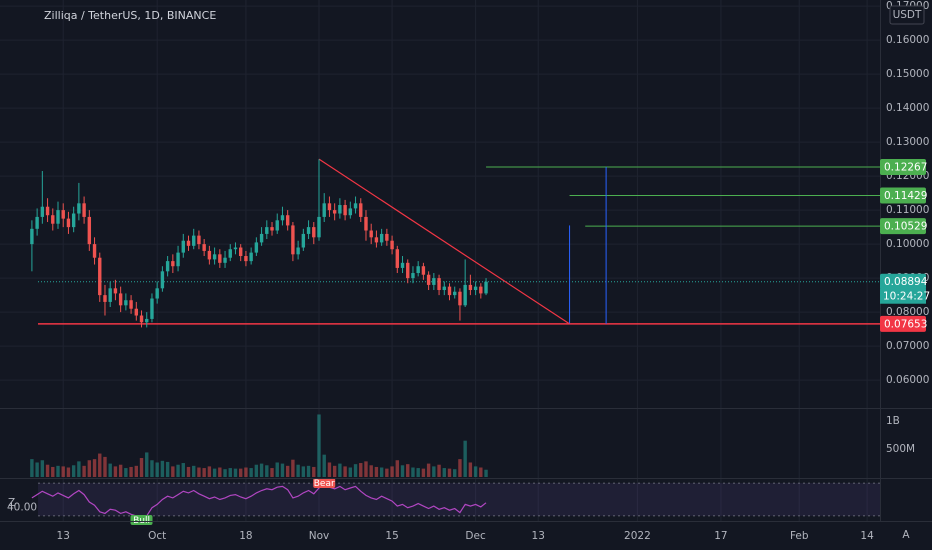 The image size is (932, 550). What do you see at coordinates (906, 535) in the screenshot?
I see `auto-scale-button: A` at bounding box center [906, 535].